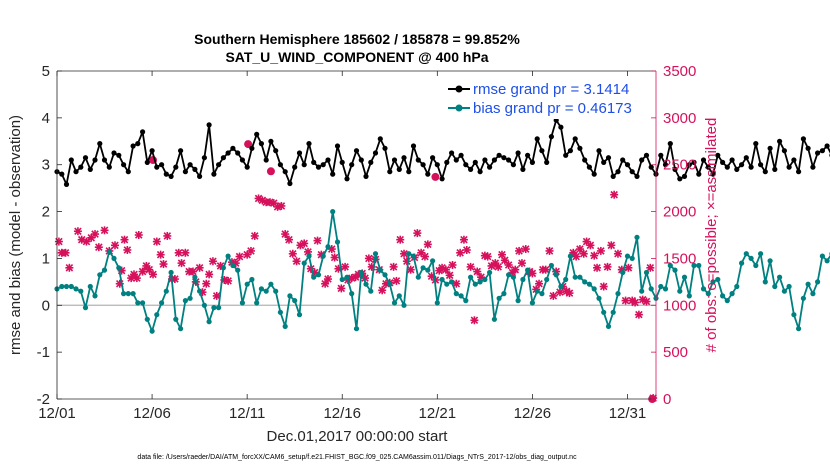 The image size is (830, 470). What do you see at coordinates (679, 165) in the screenshot?
I see `y-right-tick-label: 2500` at bounding box center [679, 165].